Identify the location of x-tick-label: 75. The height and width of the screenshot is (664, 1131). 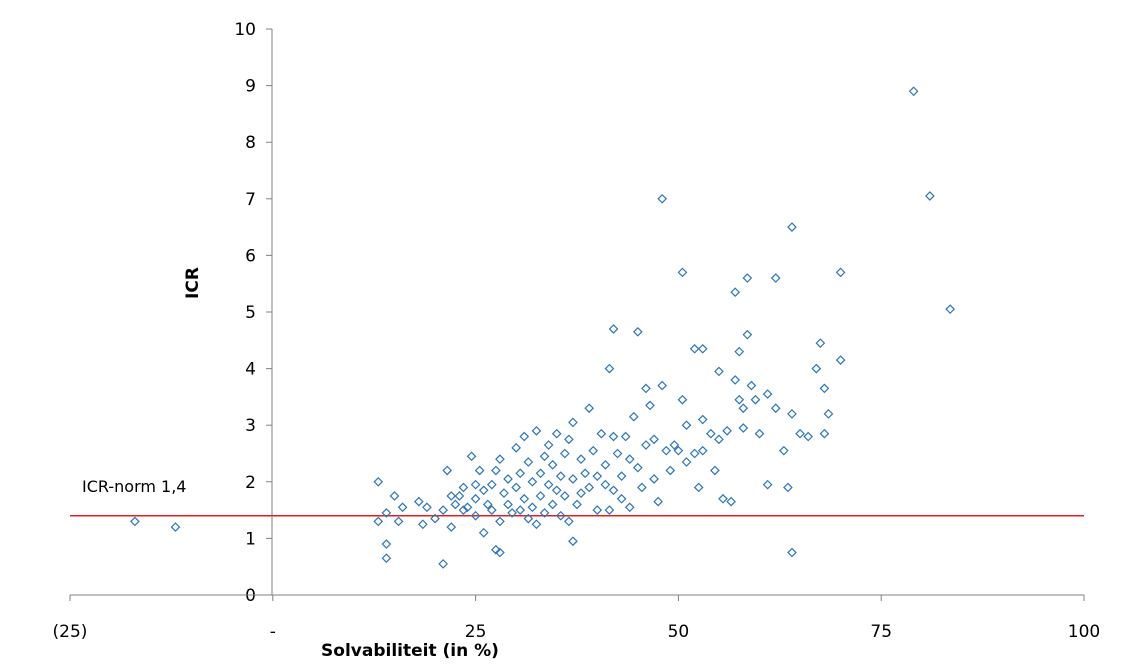
(881, 632).